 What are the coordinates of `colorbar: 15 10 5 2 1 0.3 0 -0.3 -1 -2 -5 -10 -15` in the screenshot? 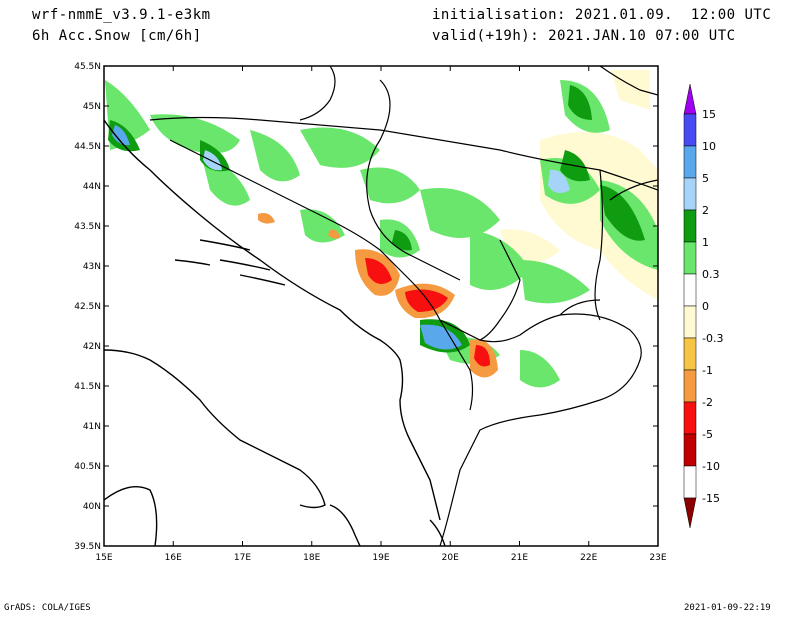 It's located at (703, 306).